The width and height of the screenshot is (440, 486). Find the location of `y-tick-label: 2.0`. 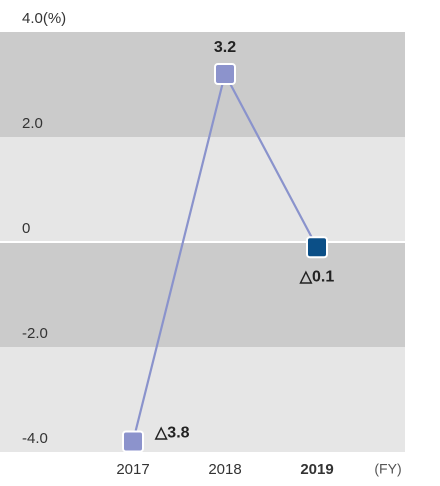

y-tick-label: 2.0 is located at coordinates (32, 123).